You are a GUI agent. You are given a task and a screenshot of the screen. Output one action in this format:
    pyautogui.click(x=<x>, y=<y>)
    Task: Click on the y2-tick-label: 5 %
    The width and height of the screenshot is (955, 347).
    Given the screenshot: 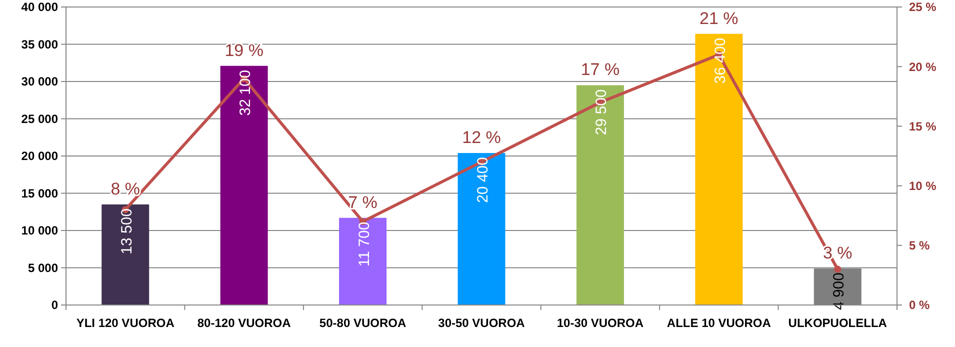 What is the action you would take?
    pyautogui.click(x=919, y=245)
    